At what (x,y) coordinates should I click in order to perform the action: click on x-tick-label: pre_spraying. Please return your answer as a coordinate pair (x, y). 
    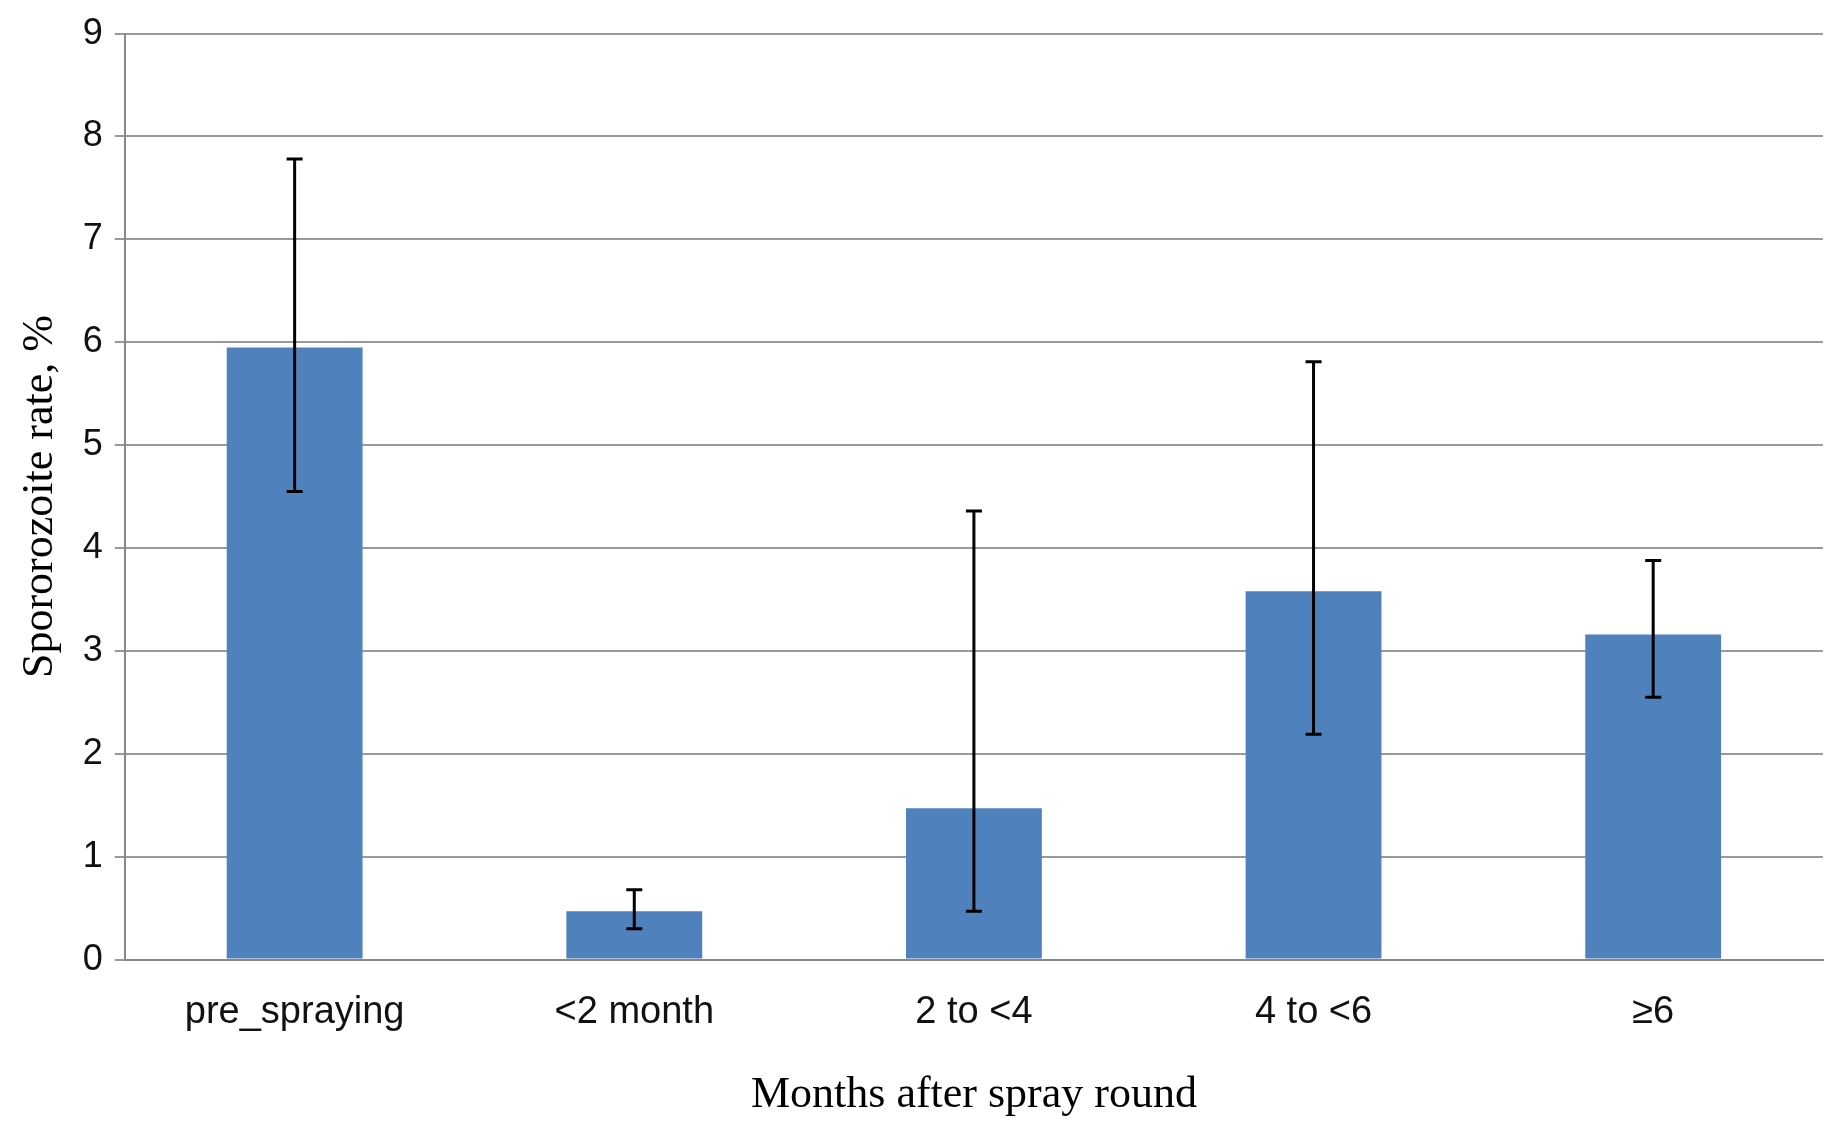
    Looking at the image, I should click on (294, 1009).